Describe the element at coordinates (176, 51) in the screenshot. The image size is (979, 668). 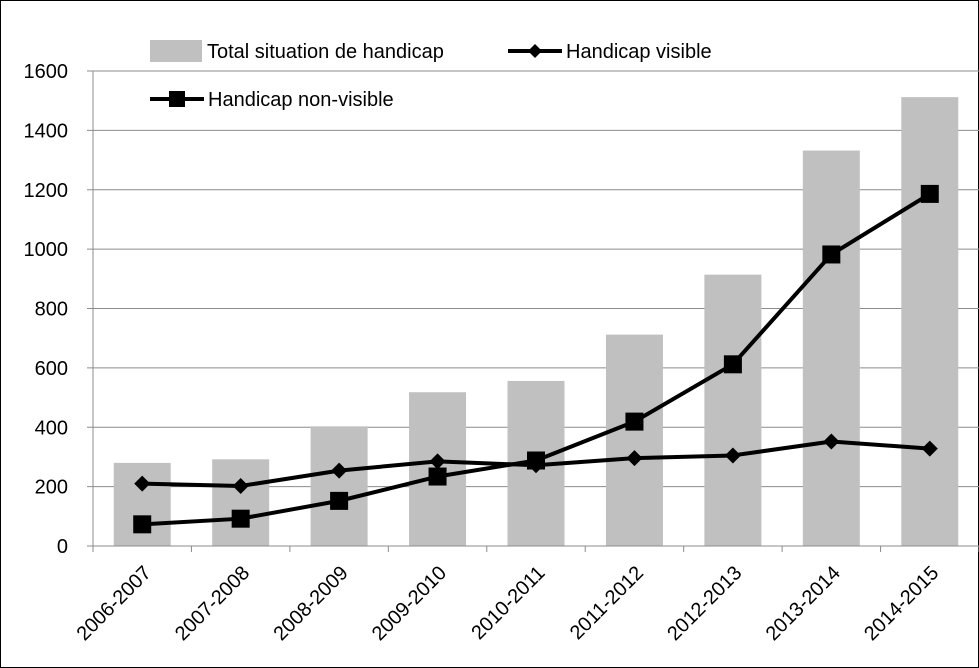
I see `legend-swatch-total` at that location.